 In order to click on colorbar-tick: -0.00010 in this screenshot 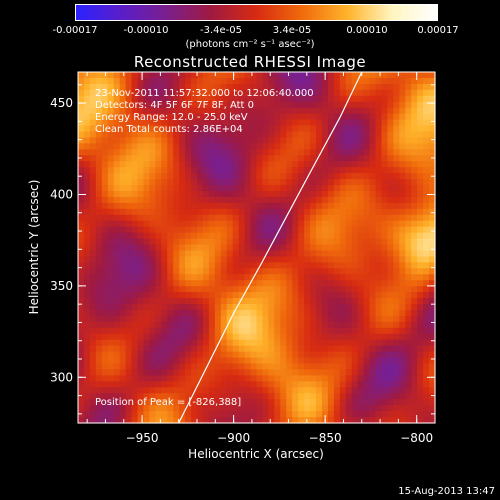, I will do `click(146, 30)`.